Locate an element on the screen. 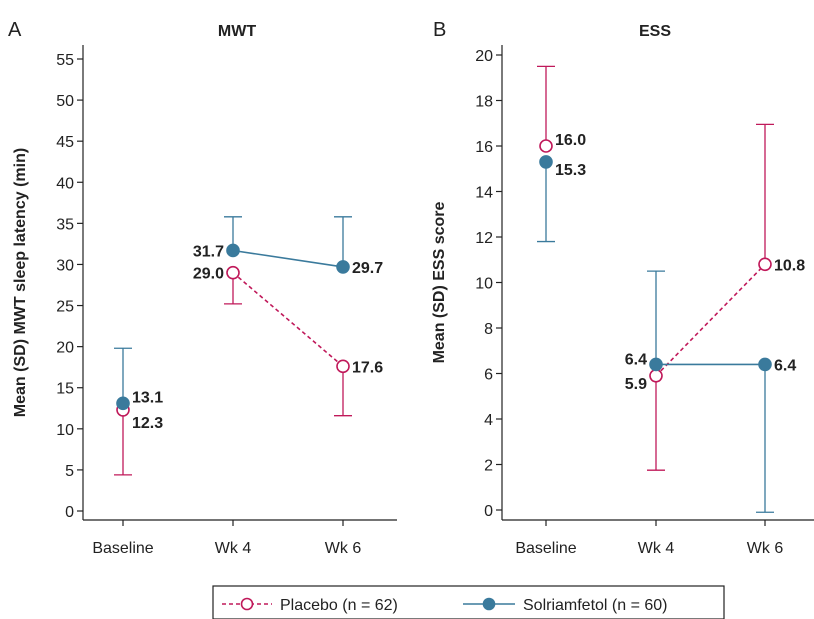 The width and height of the screenshot is (814, 619). legend-solriamfetol-label: Solriamfetol (n = 60) is located at coordinates (595, 605).